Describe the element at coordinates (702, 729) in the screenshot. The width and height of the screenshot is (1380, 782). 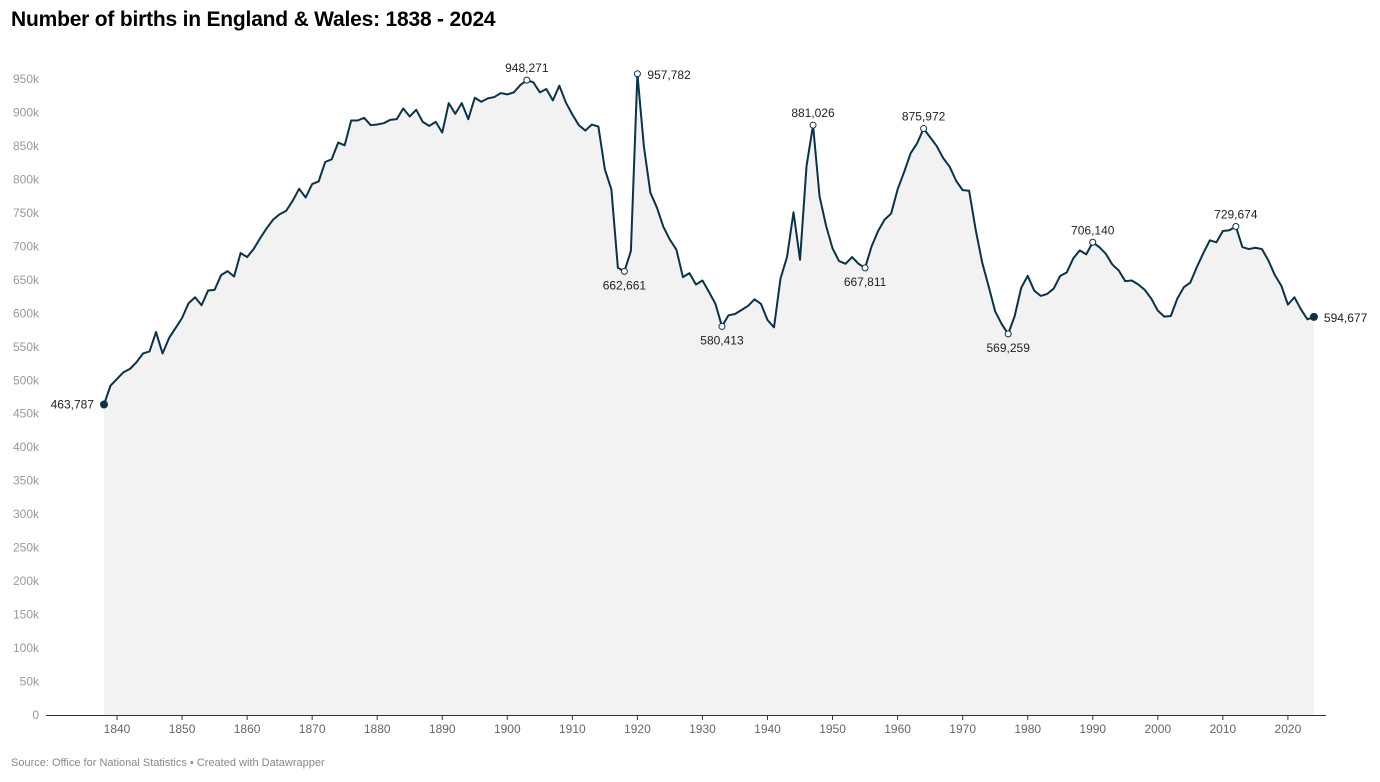
I see `x-tick-label: 1930` at that location.